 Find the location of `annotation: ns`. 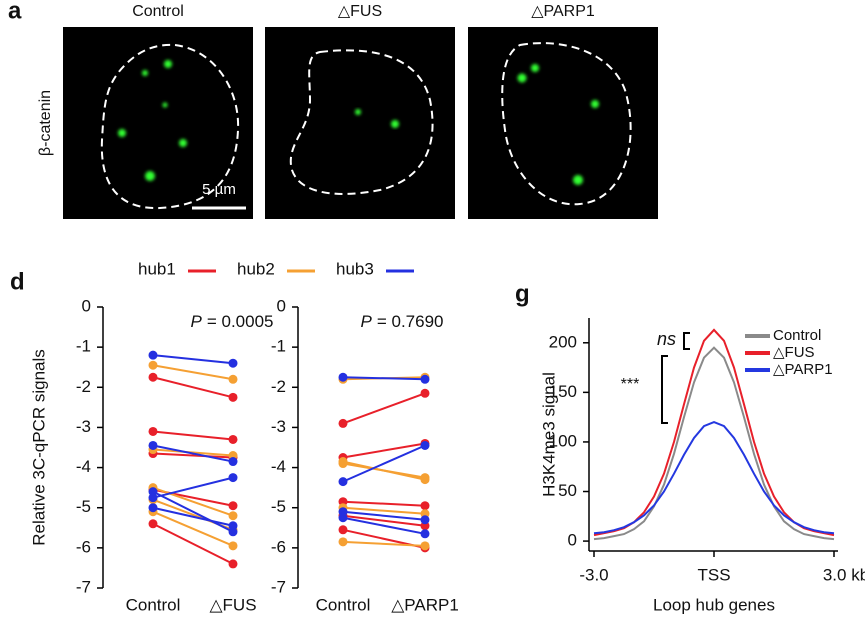

annotation: ns is located at coordinates (666, 339).